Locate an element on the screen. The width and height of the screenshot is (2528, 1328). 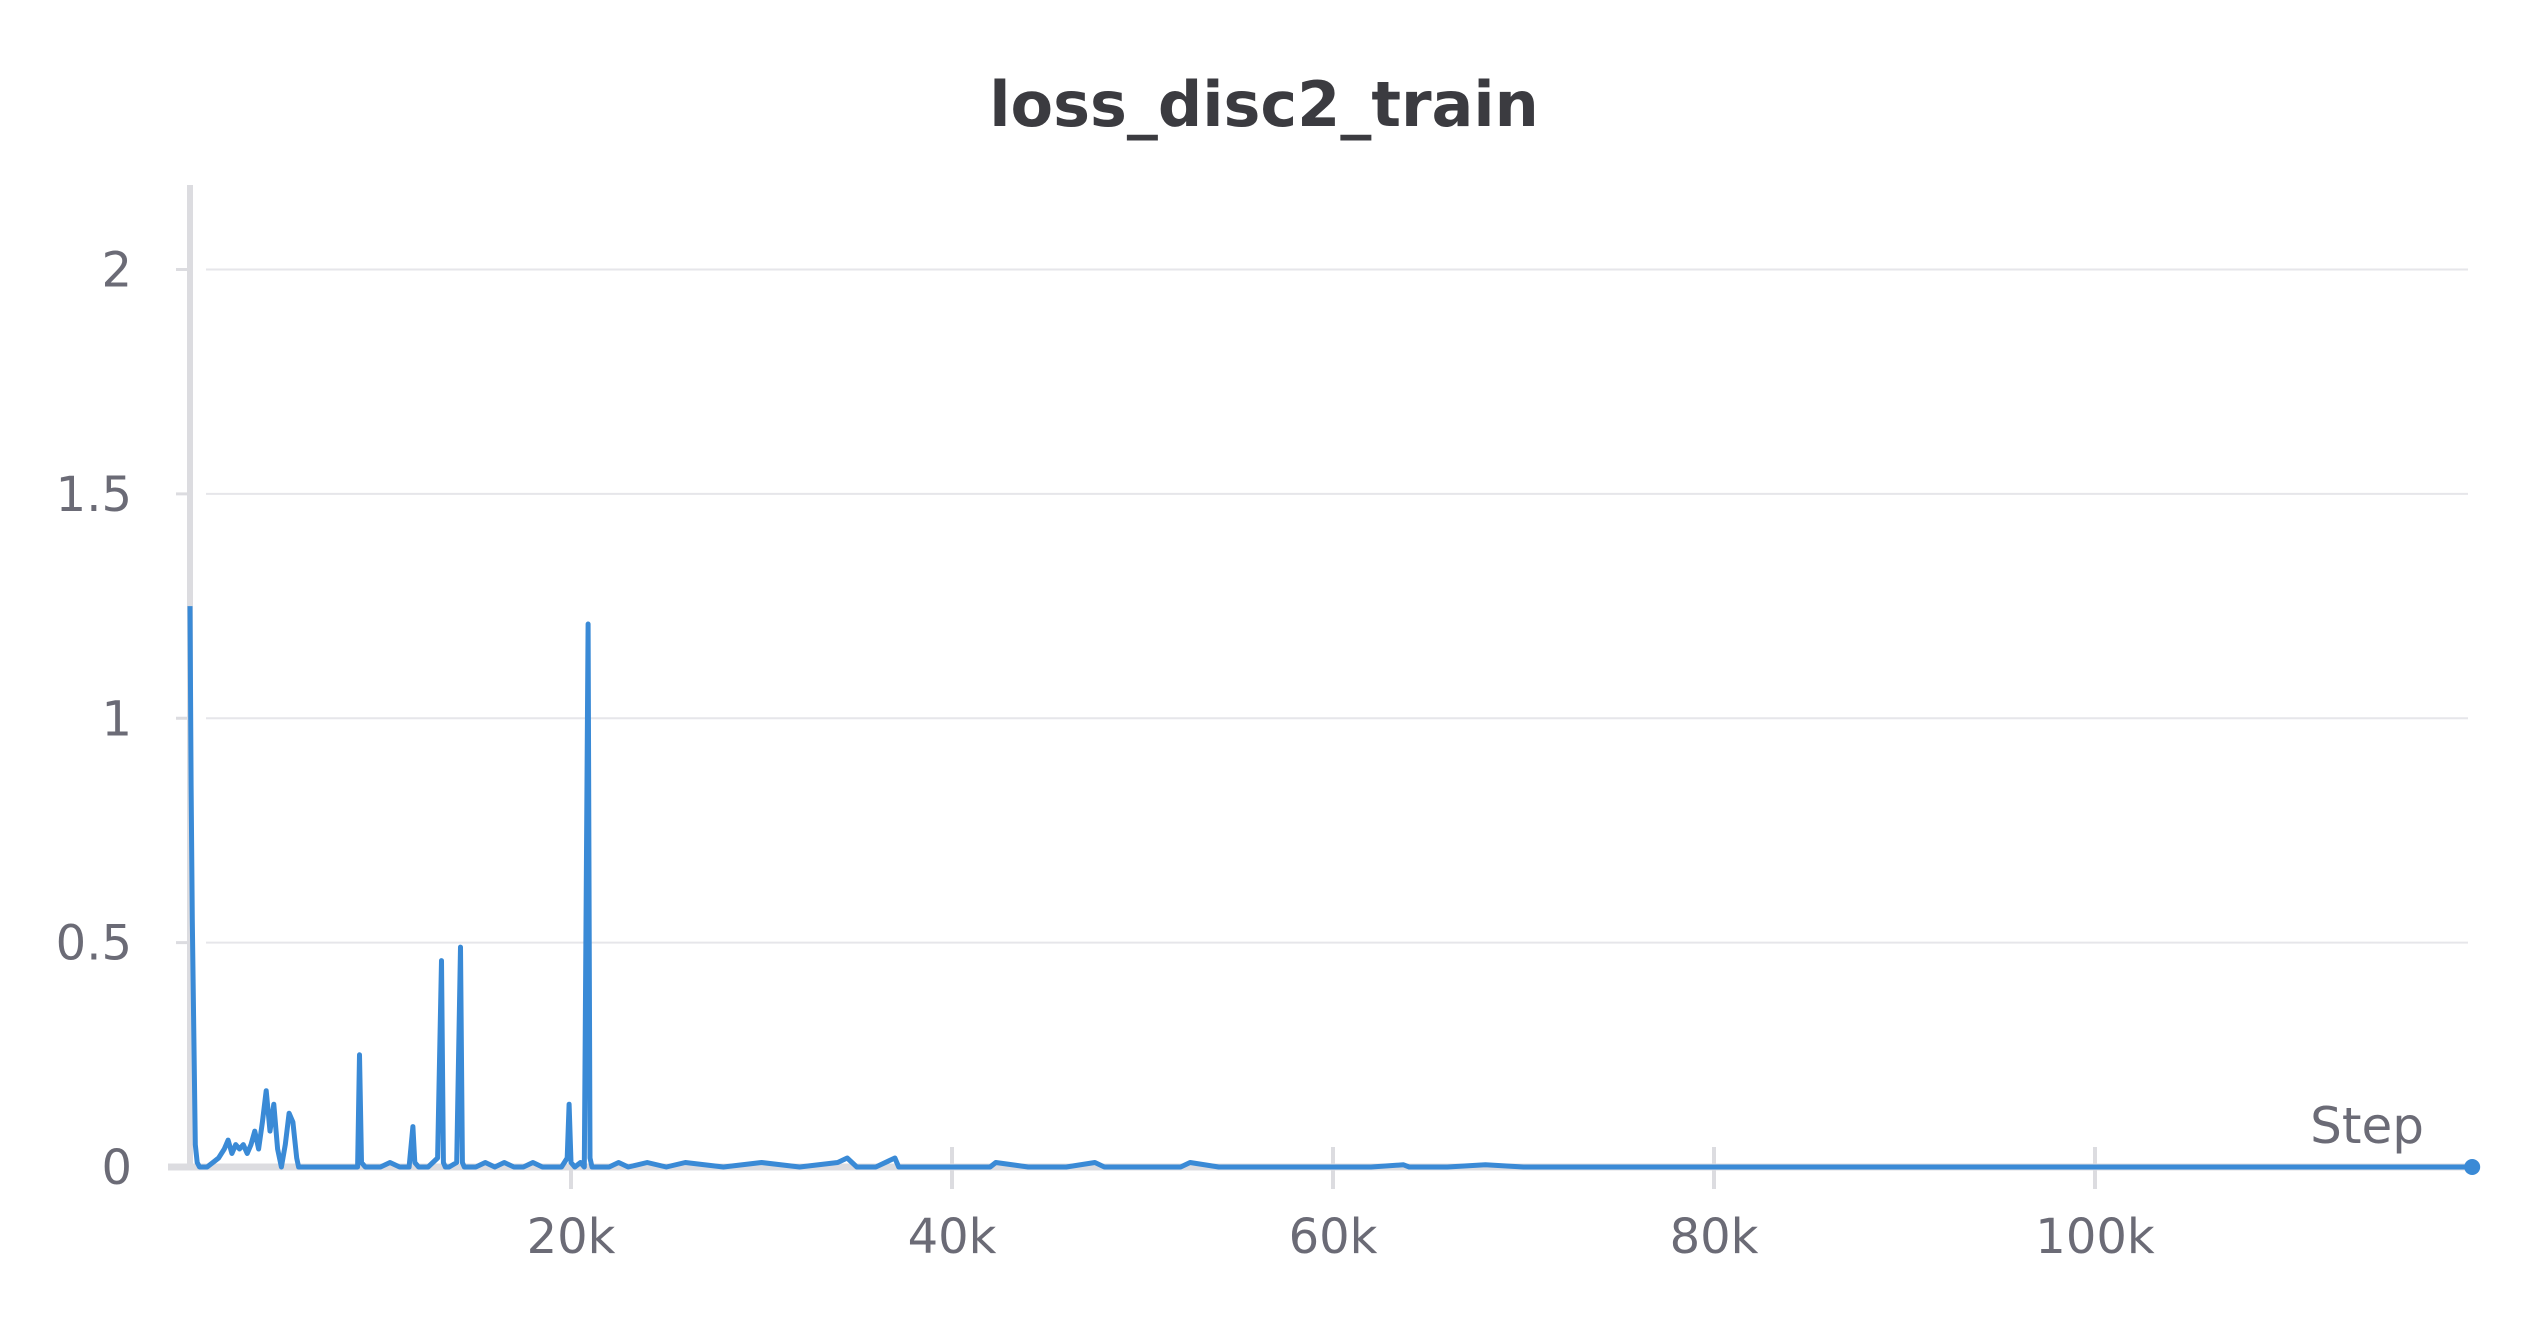
series-end-point is located at coordinates (2472, 1167).